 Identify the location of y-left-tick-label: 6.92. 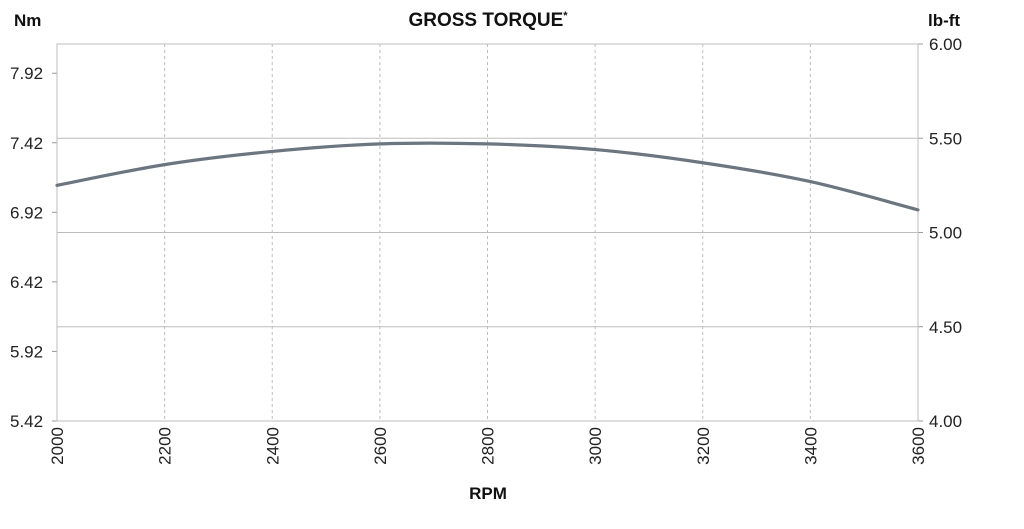
(26, 212).